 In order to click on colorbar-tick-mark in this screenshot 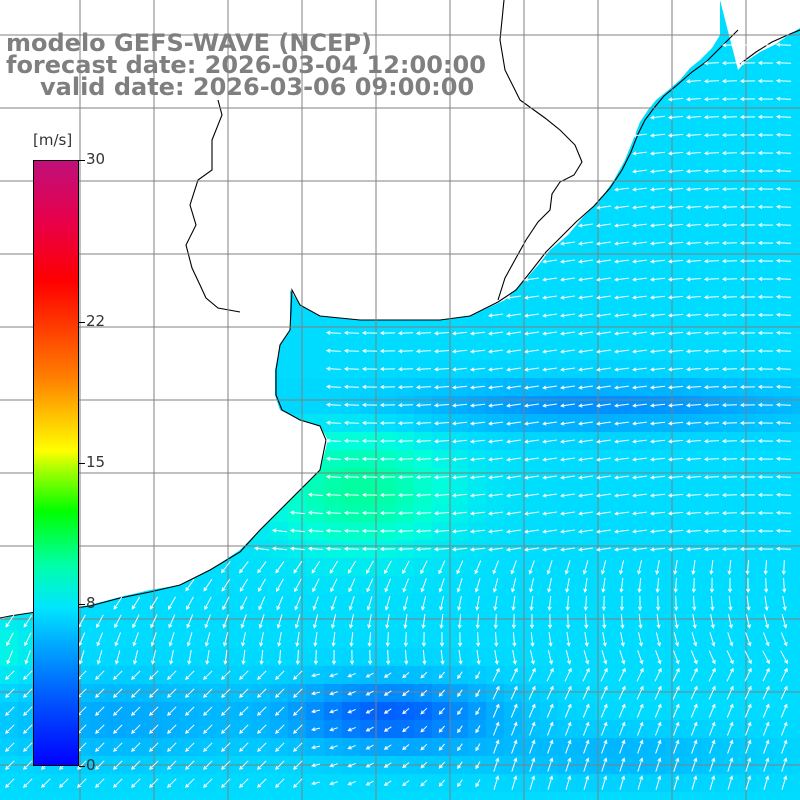, I will do `click(82, 322)`.